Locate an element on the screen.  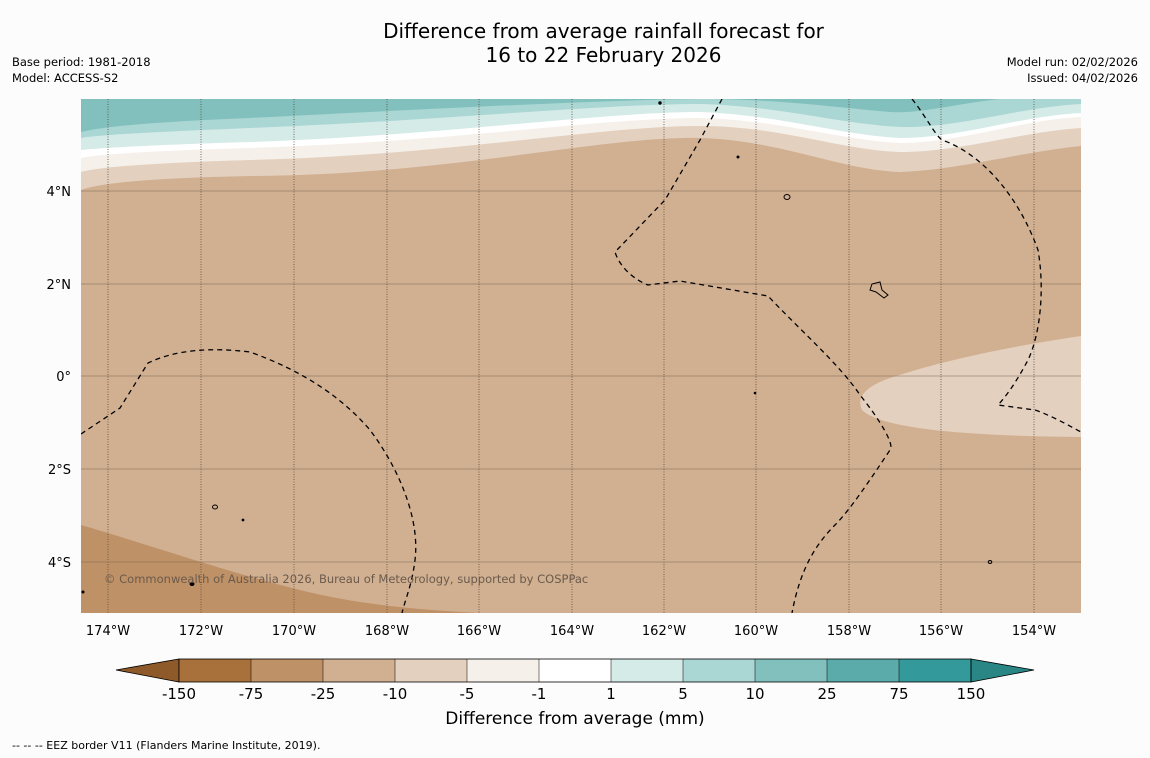
base-period: Base period: 1981-2018 is located at coordinates (81, 62).